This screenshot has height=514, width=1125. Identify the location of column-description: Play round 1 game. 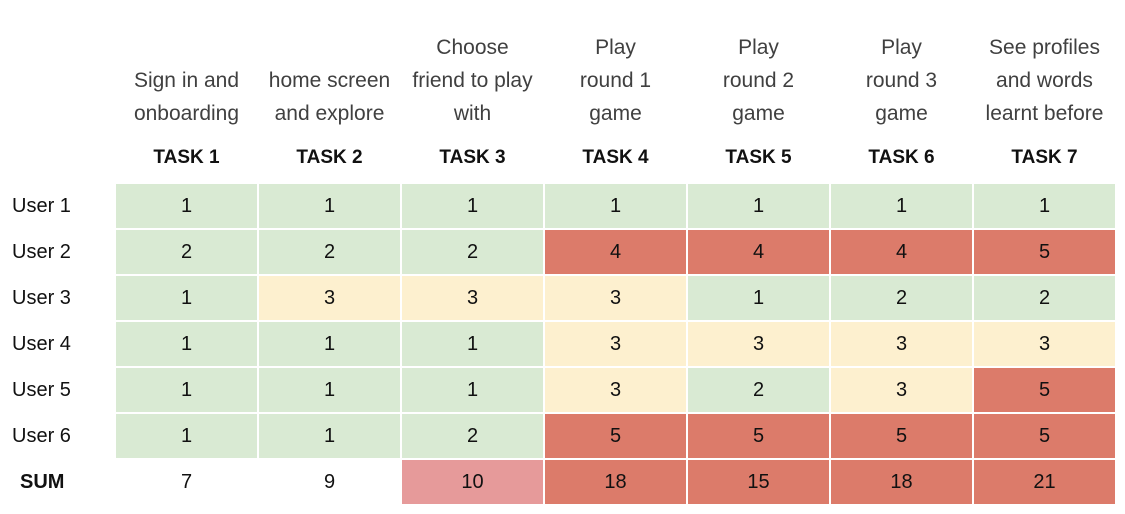
(615, 80).